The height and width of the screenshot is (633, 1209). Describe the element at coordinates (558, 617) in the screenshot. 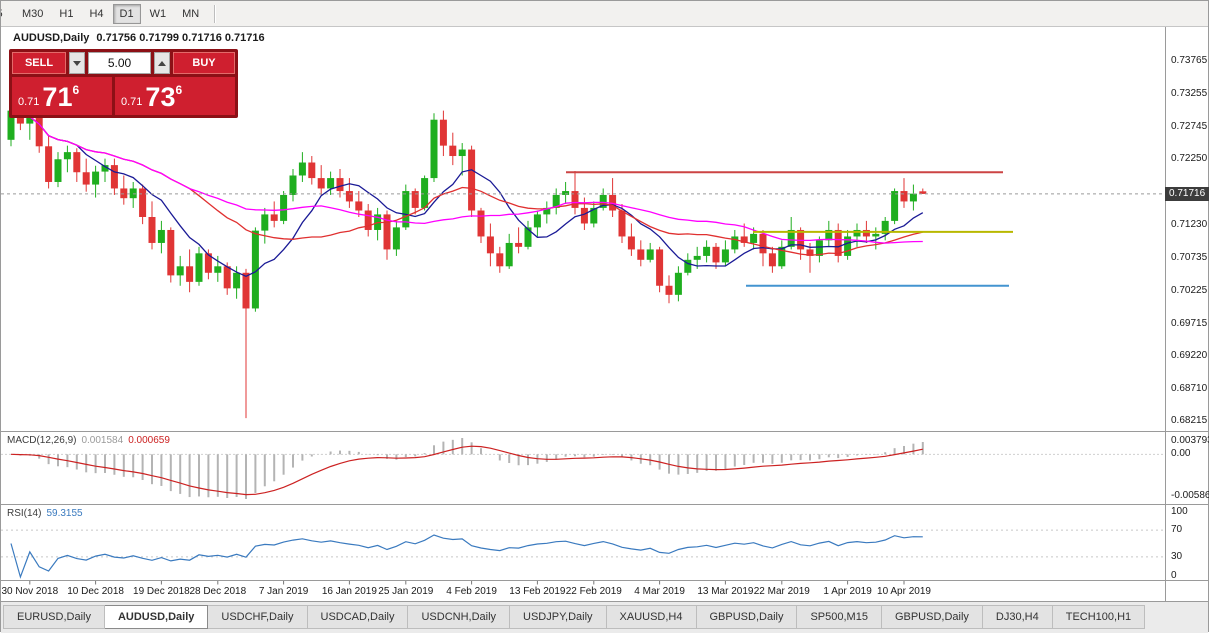

I see `chart-tab-usdjpy-daily: USDJPY,Daily` at that location.